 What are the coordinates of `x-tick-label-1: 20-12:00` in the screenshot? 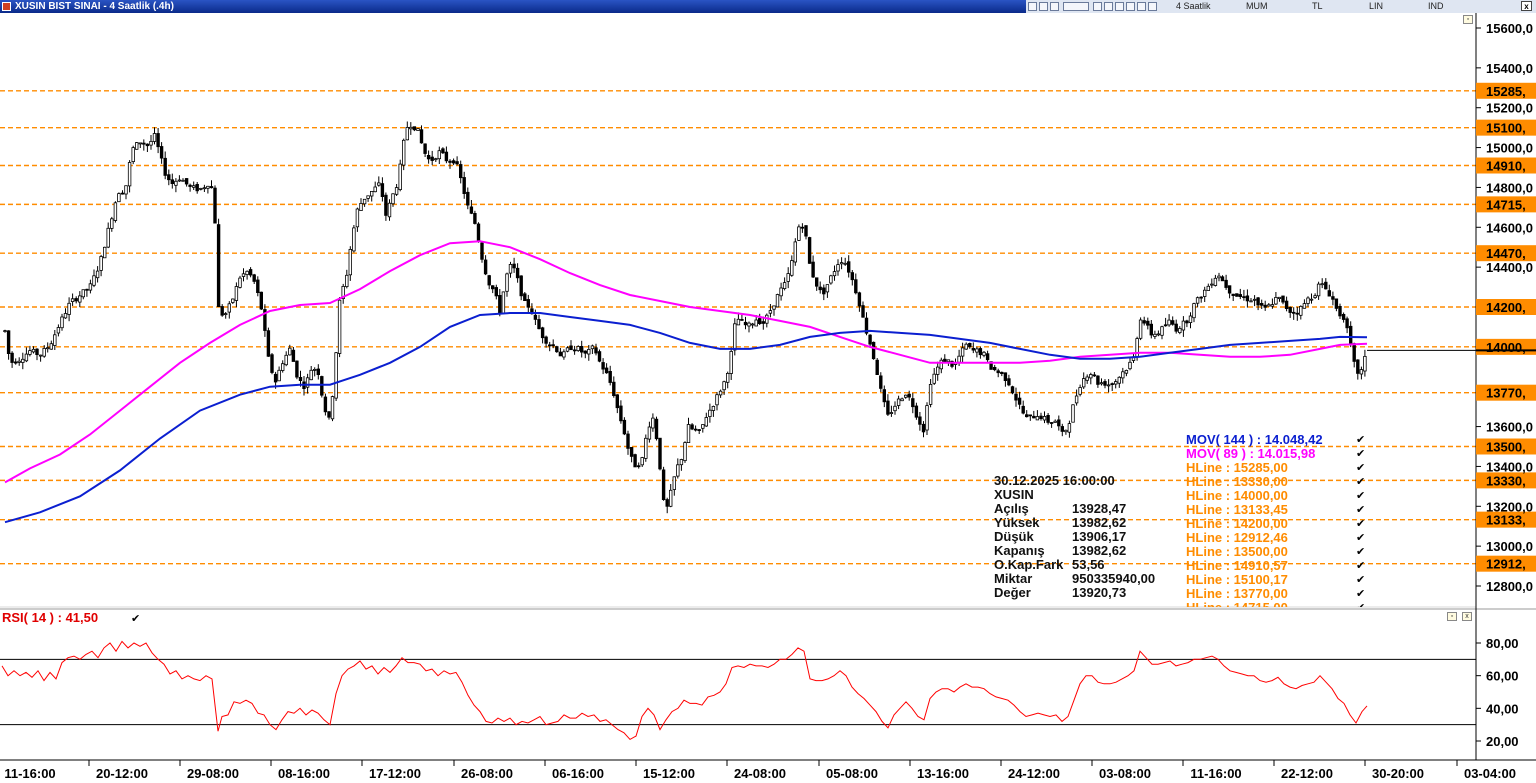 It's located at (122, 773).